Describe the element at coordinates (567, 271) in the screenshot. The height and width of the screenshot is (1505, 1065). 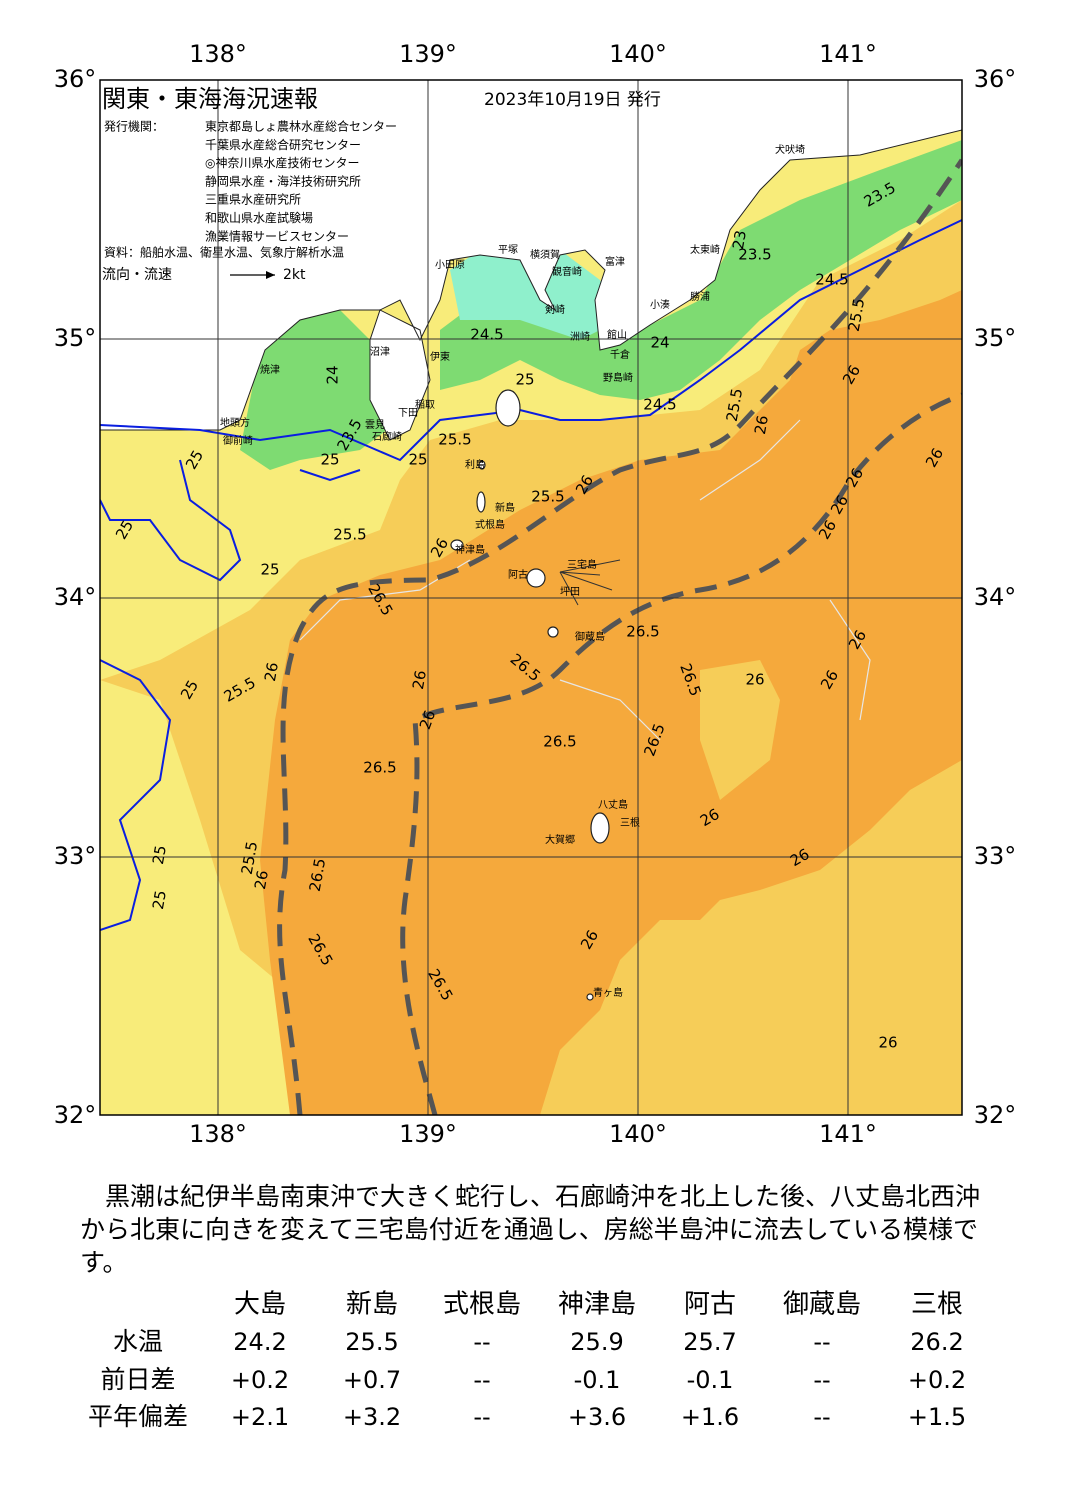
I see `place-name: 観音崎` at that location.